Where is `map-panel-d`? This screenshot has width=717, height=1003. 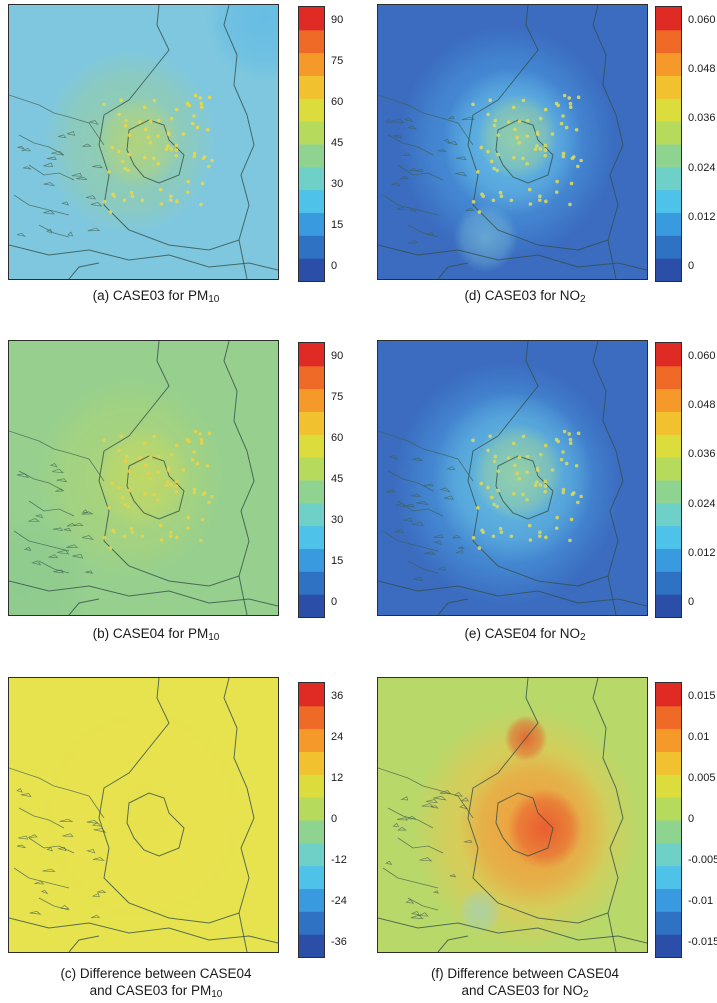
map-panel-d is located at coordinates (512, 142).